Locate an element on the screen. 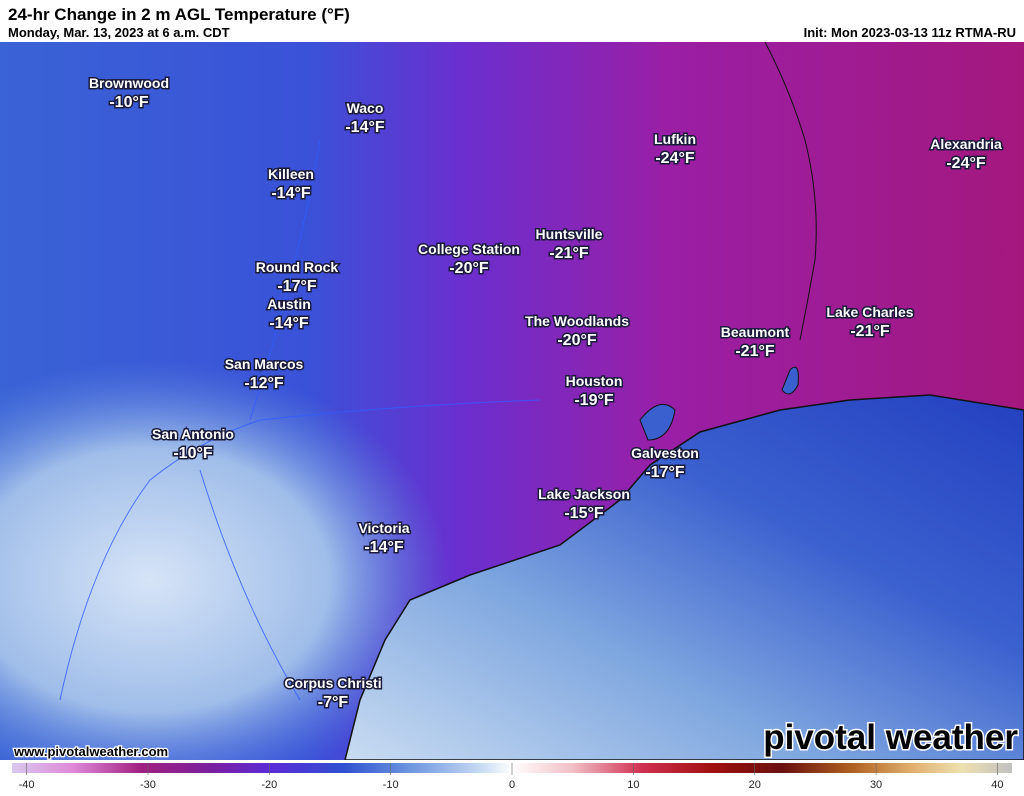 The image size is (1024, 796). galveston-bay is located at coordinates (657, 422).